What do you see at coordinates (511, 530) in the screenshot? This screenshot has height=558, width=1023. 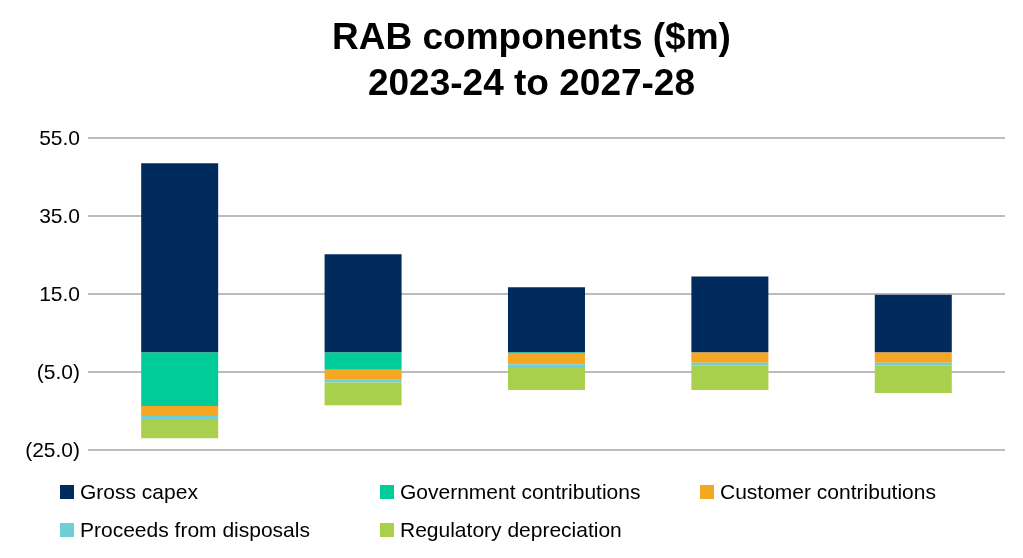 I see `legend-label: Regulatory depreciation` at bounding box center [511, 530].